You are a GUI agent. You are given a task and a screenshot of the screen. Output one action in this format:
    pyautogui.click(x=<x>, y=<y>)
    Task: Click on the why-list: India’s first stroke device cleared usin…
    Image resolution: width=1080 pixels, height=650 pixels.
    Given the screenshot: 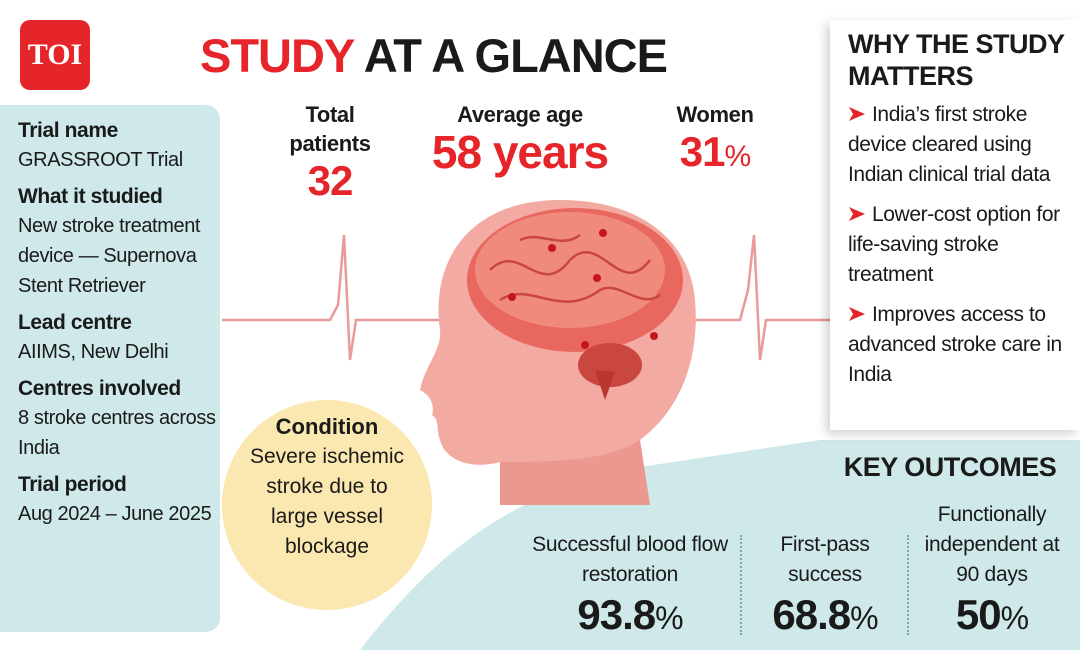 What is the action you would take?
    pyautogui.click(x=959, y=245)
    